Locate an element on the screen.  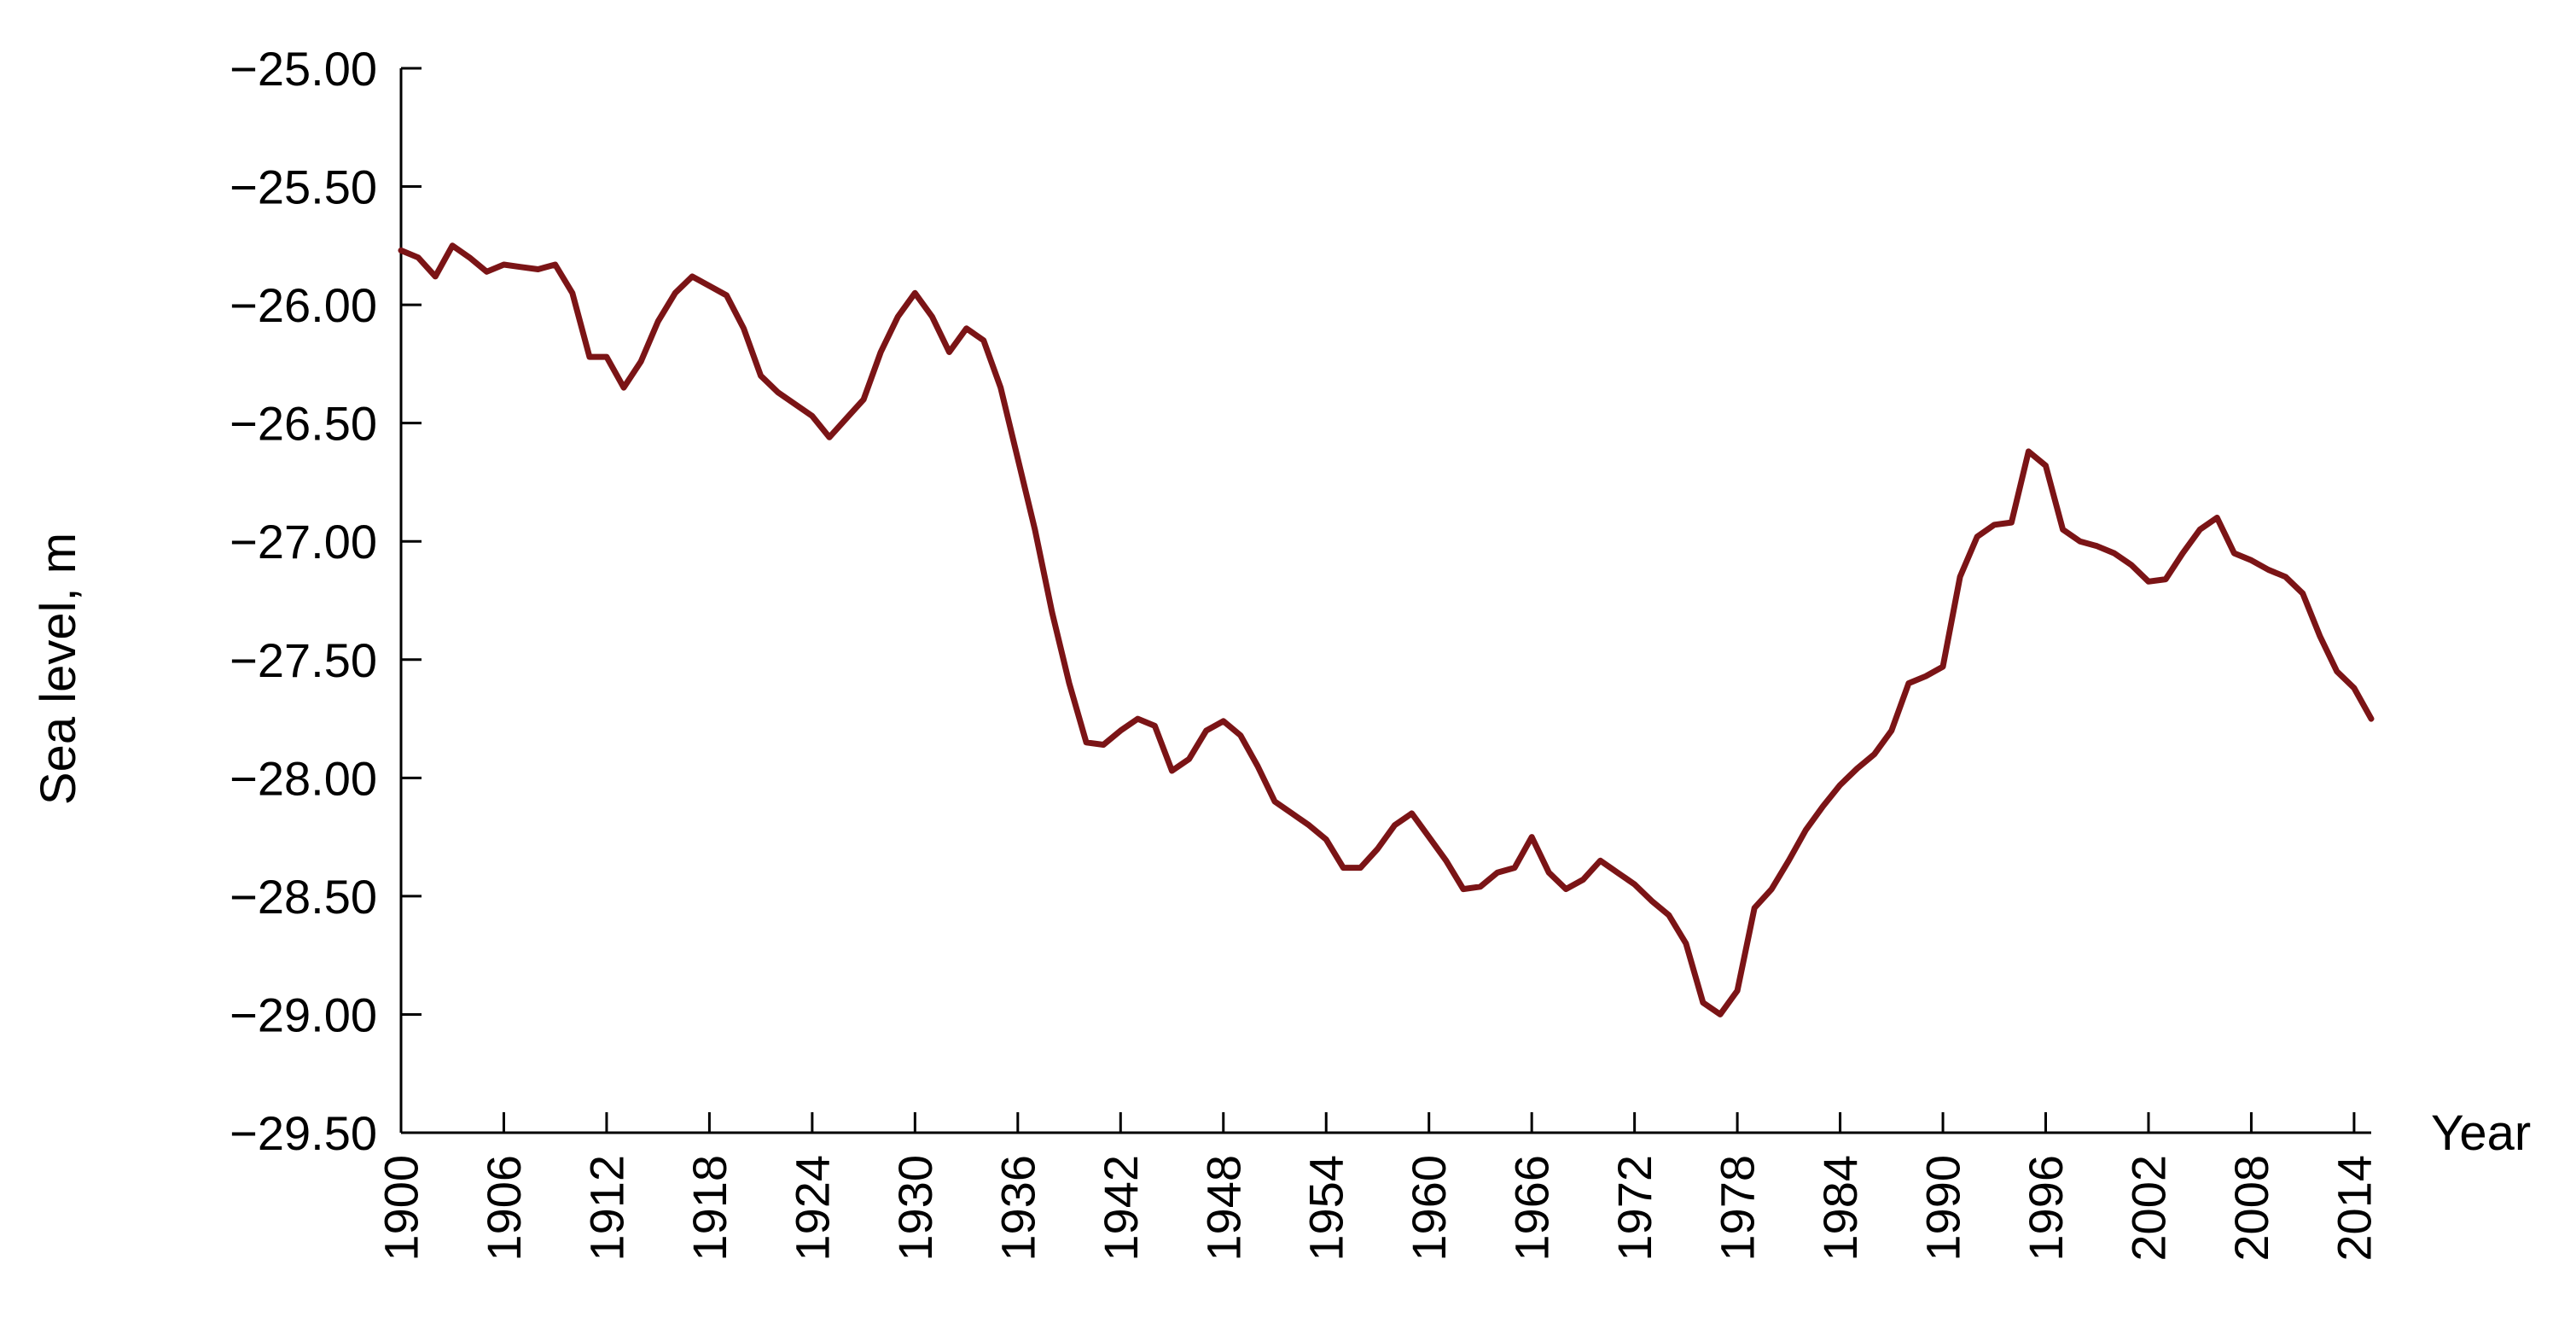
x-tick-label: 1984 is located at coordinates (1840, 1208).